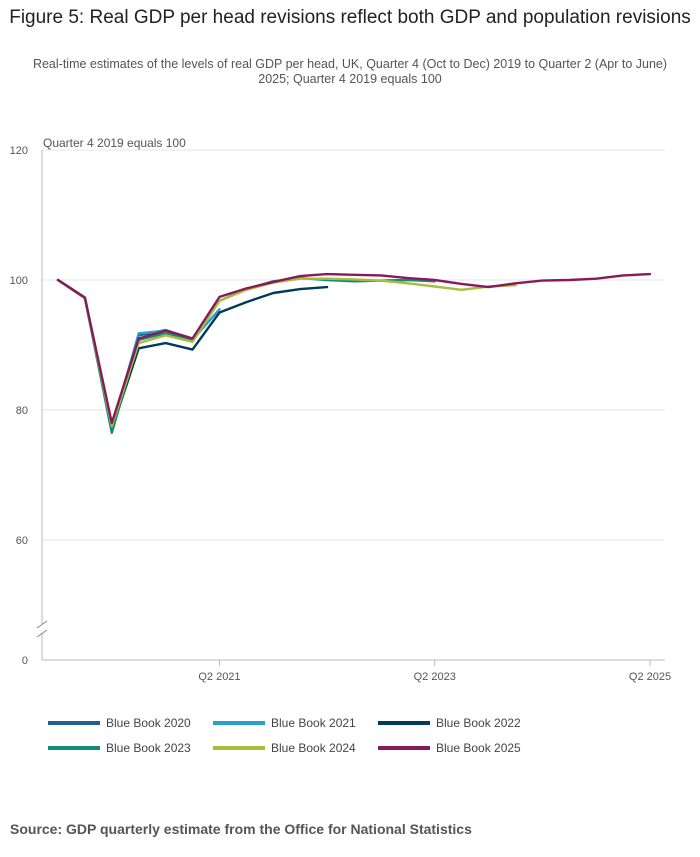 The height and width of the screenshot is (857, 700). Describe the element at coordinates (125, 353) in the screenshot. I see `series-line-blue-book-2020` at that location.